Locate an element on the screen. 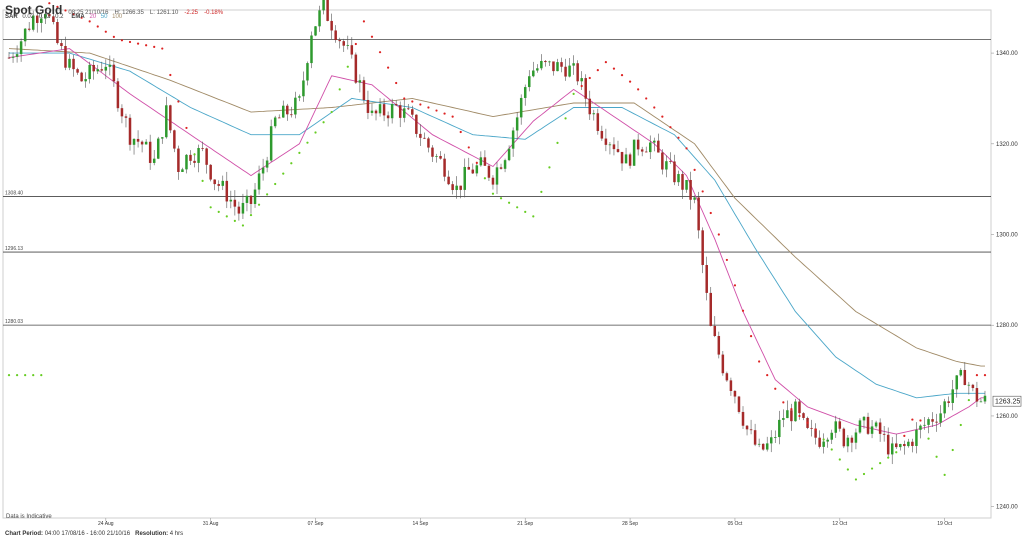 The width and height of the screenshot is (1024, 540). indicator-legend: SAR 0.02 0.02 0.2 EMA 20 50 100 is located at coordinates (65, 17).